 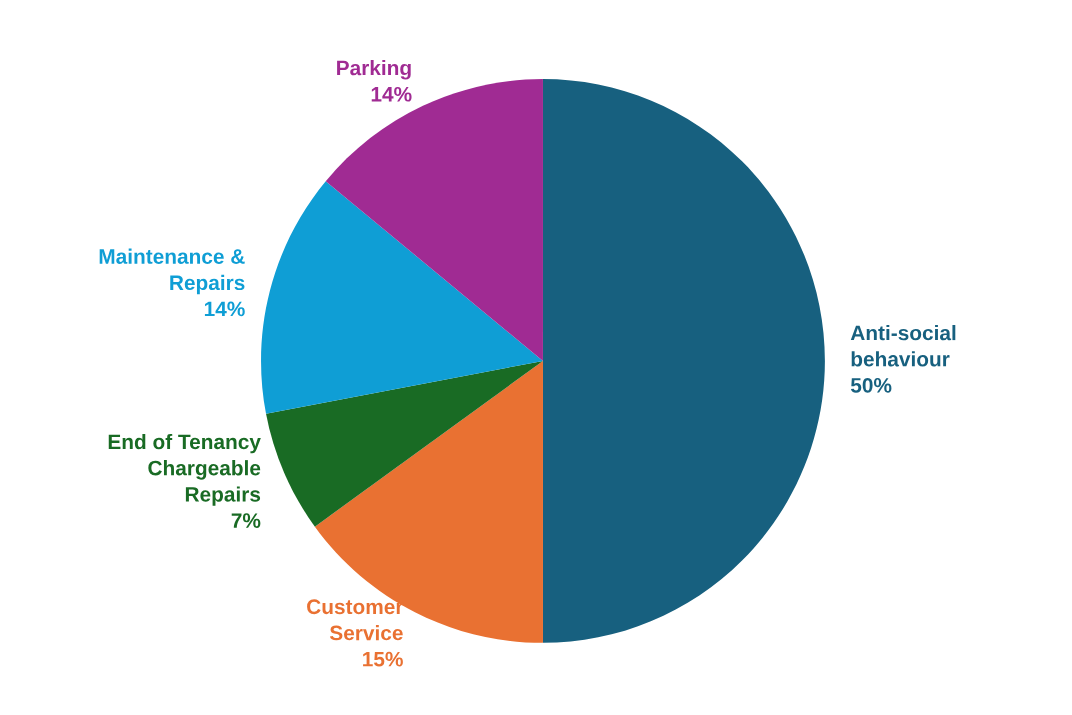 What do you see at coordinates (871, 385) in the screenshot?
I see `data-label: 50%` at bounding box center [871, 385].